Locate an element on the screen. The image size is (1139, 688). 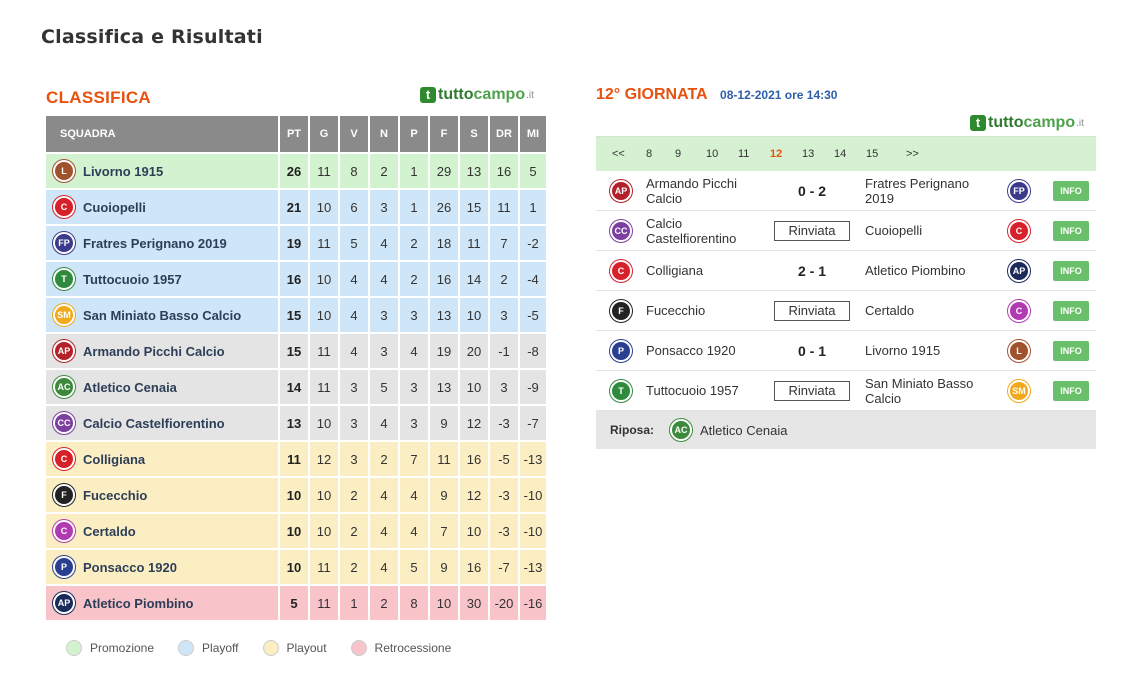
home-team: Armando Picchi Calcio is located at coordinates (692, 190).